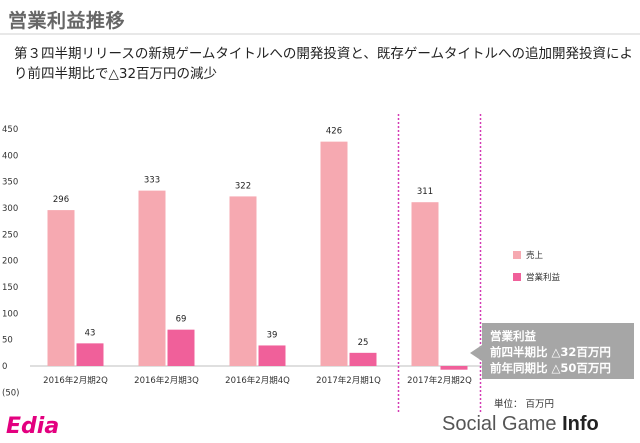  Describe the element at coordinates (10, 262) in the screenshot. I see `y-tick-label: 200` at that location.